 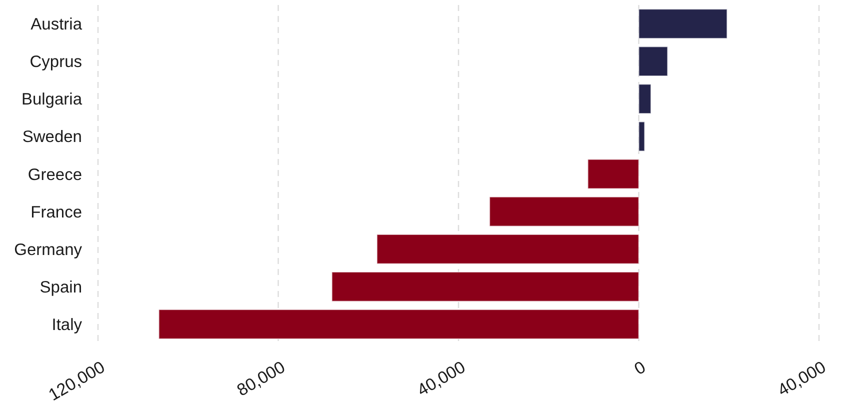 I want to click on y-tick-label: Bulgaria, so click(x=52, y=99).